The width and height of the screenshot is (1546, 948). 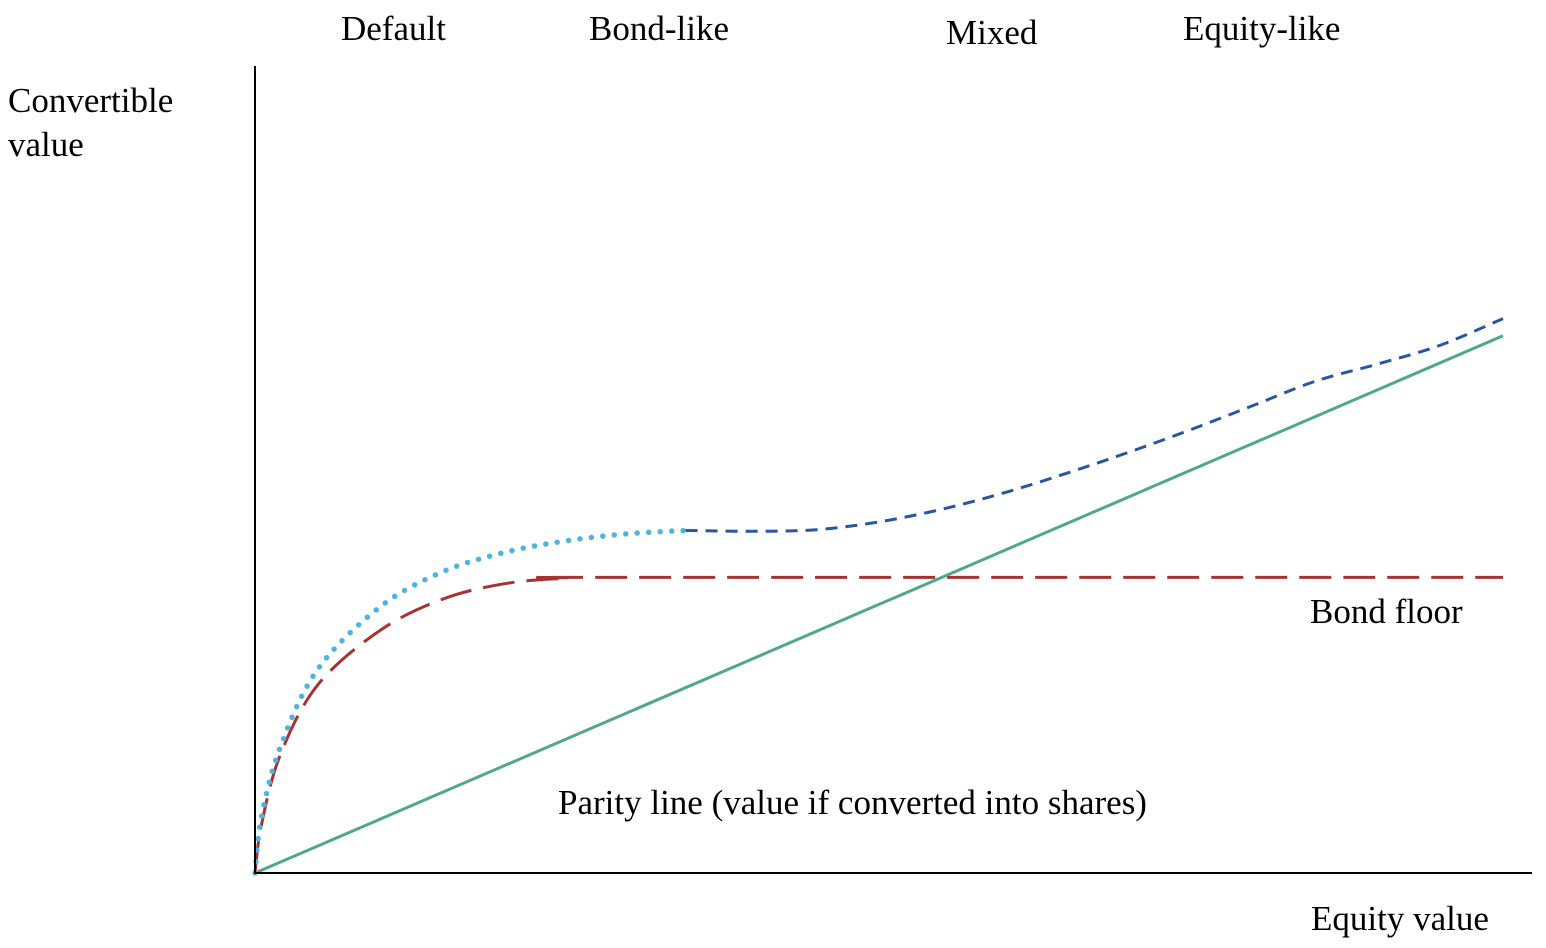 What do you see at coordinates (46, 144) in the screenshot?
I see `y-axis-label-line-2: value` at bounding box center [46, 144].